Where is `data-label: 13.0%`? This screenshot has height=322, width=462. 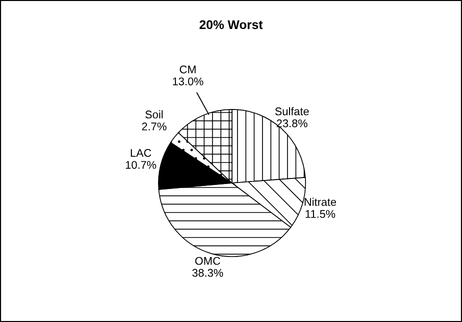 data-label: 13.0% is located at coordinates (188, 81).